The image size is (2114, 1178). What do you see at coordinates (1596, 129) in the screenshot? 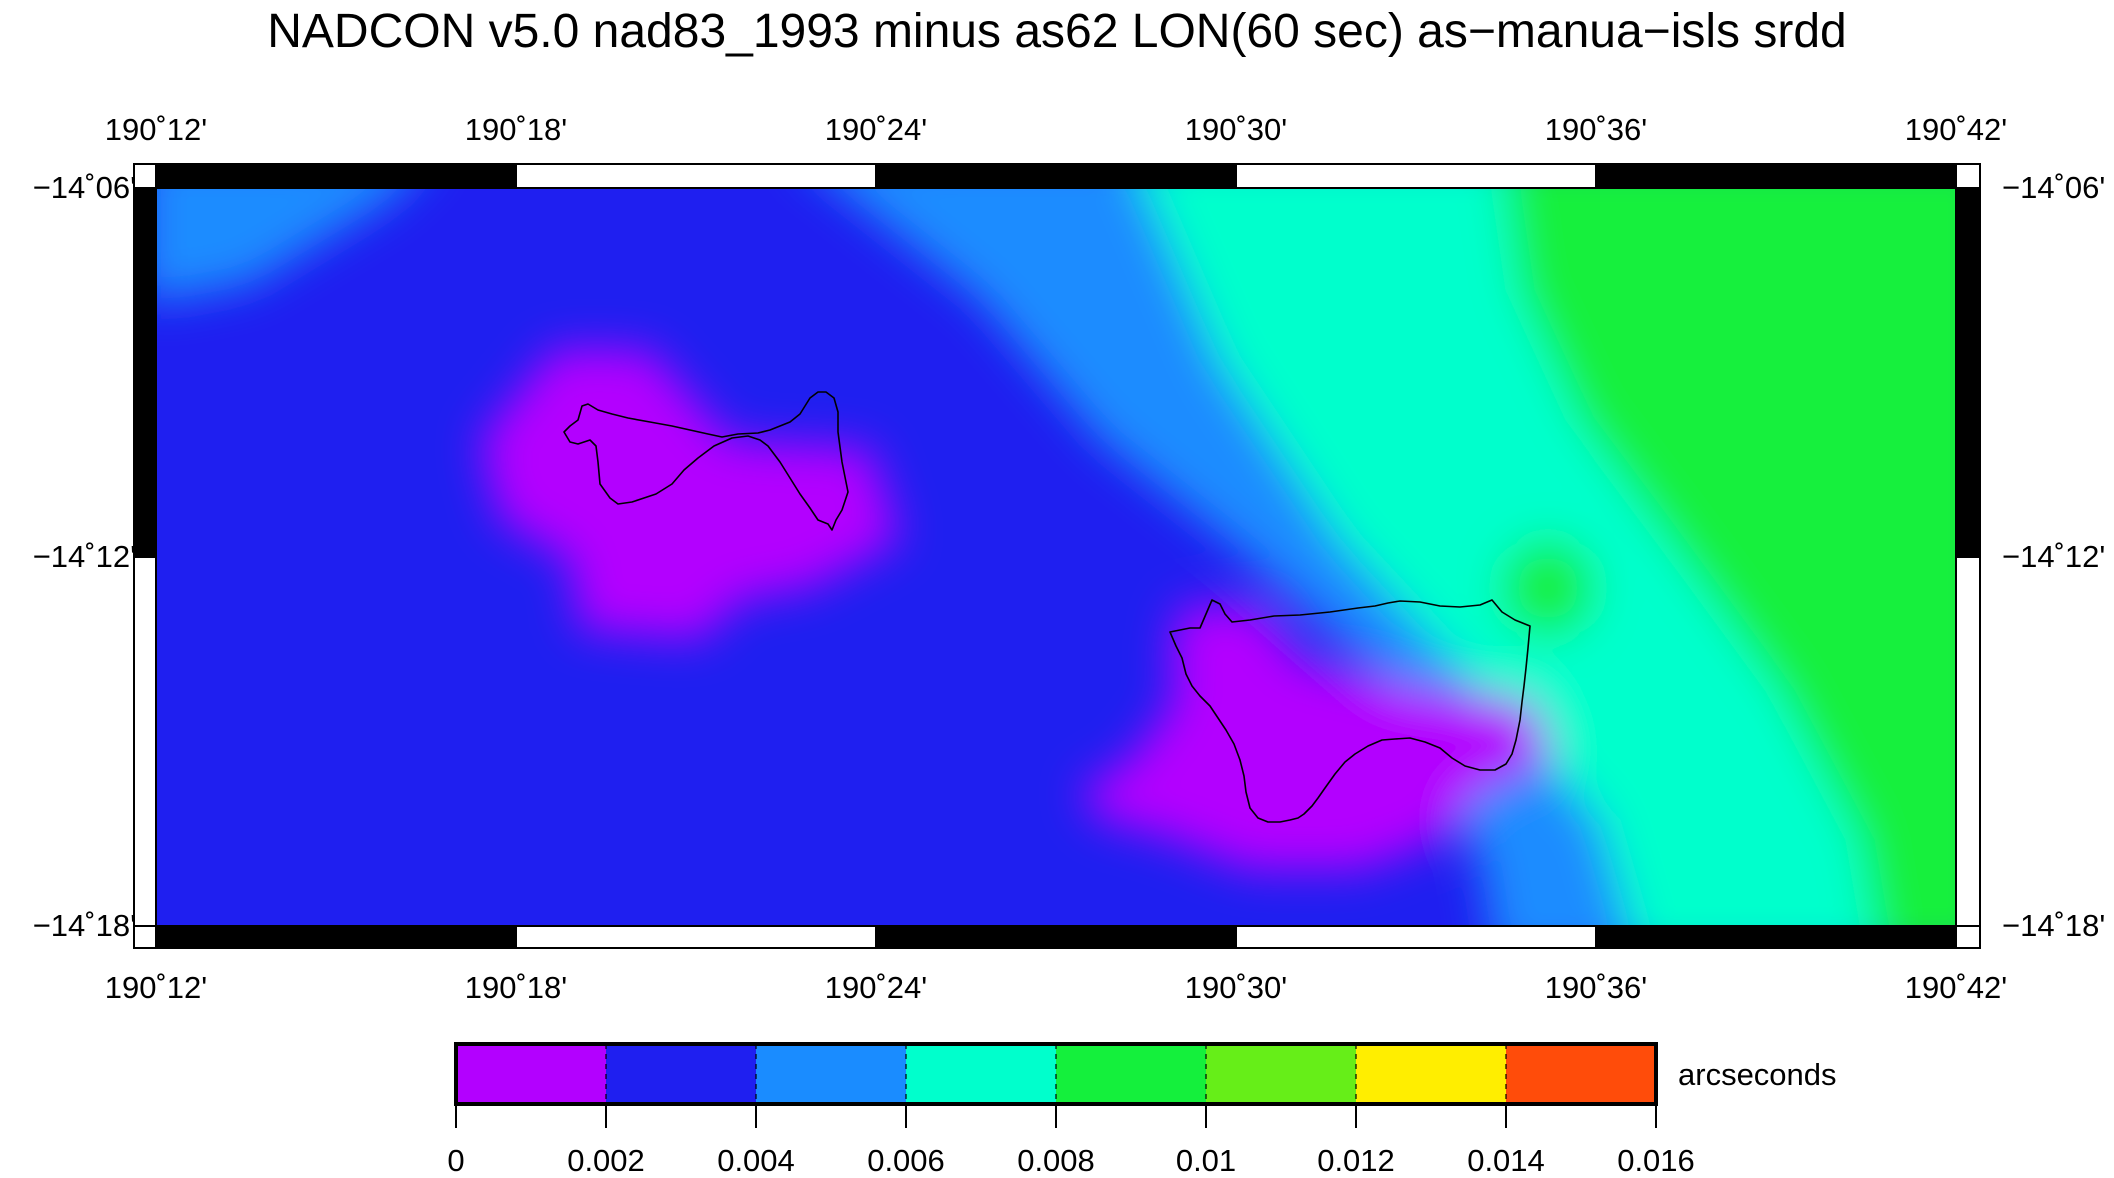
I see `lon-tick-label-top: 190˚36'` at bounding box center [1596, 129].